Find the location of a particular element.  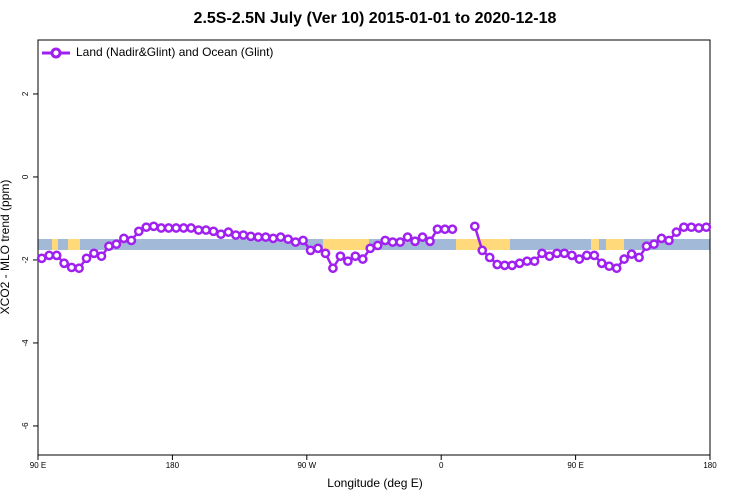

x-tick-label: 90 W is located at coordinates (306, 465).